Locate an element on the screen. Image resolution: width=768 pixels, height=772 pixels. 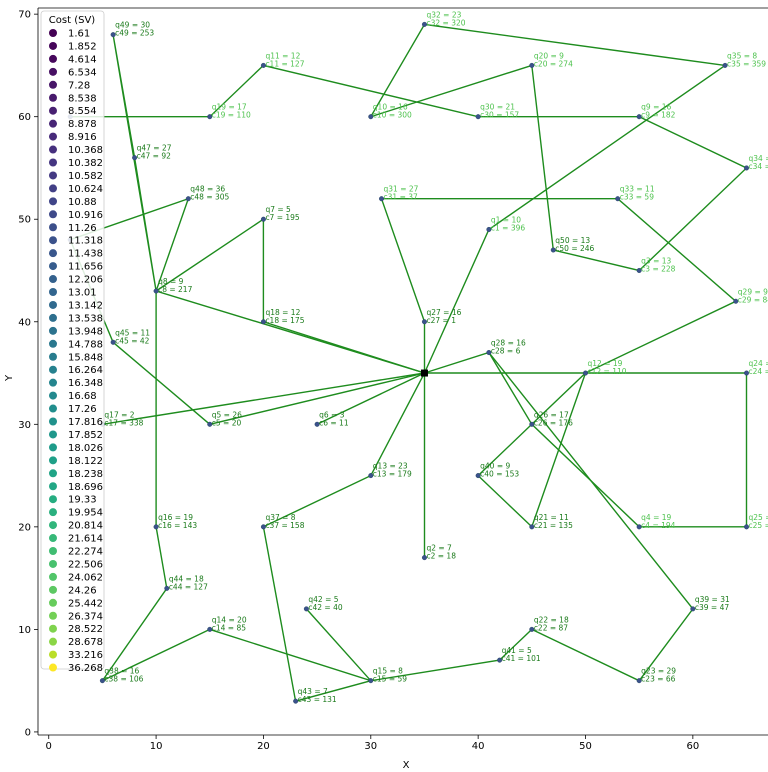
node-cost-label: c18 = 175 is located at coordinates (284, 320).